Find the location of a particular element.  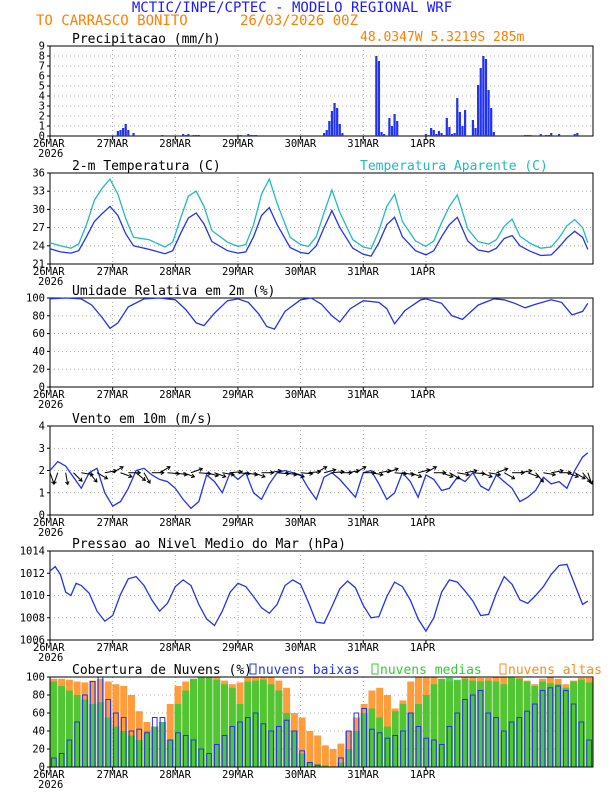

wind-ytick-label: 4 is located at coordinates (42, 427).